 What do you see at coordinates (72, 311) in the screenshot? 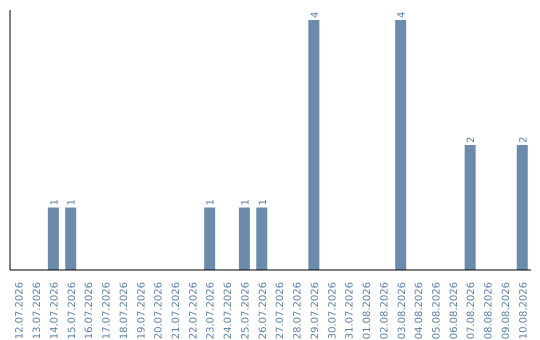
I see `x-tick-label: 15.07.2026` at bounding box center [72, 311].